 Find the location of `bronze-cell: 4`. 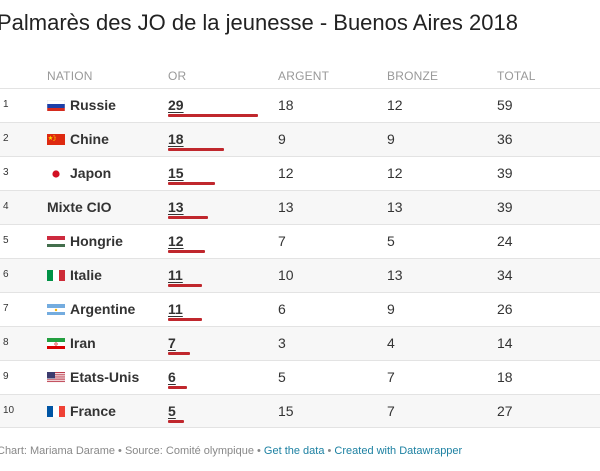

bronze-cell: 4 is located at coordinates (391, 343).